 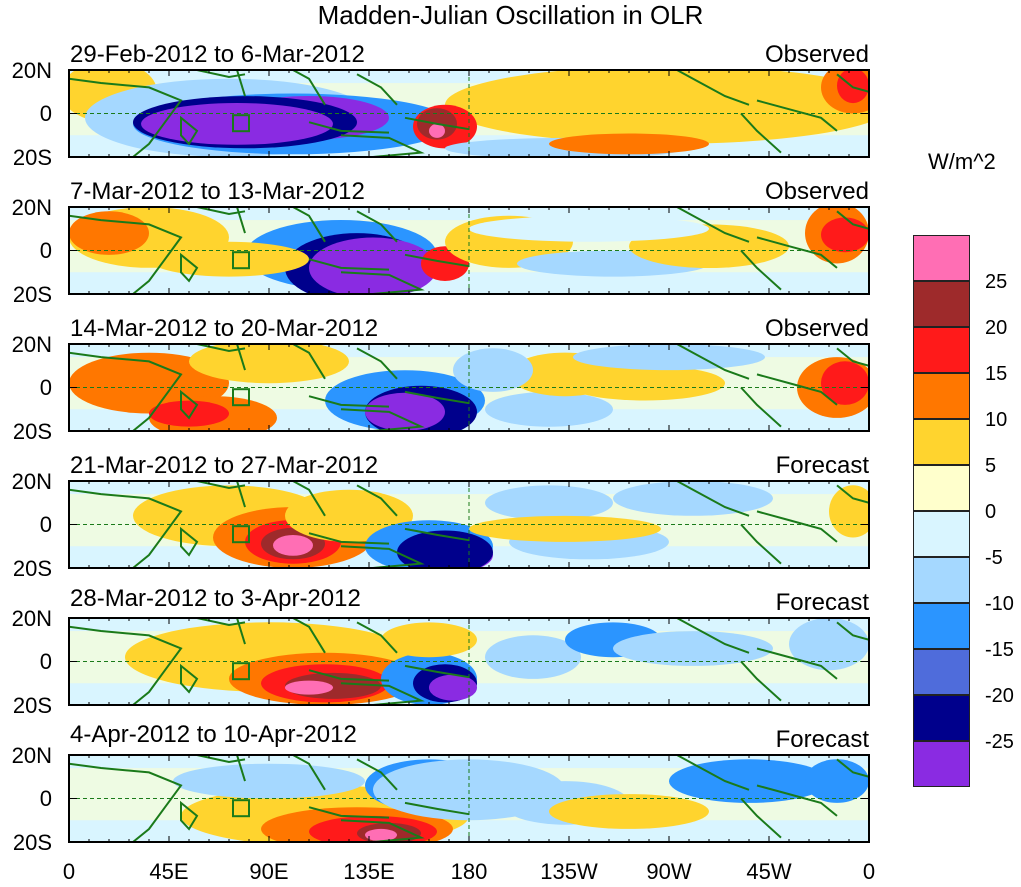 I want to click on colorbar-label-25: 25, so click(x=996, y=282).